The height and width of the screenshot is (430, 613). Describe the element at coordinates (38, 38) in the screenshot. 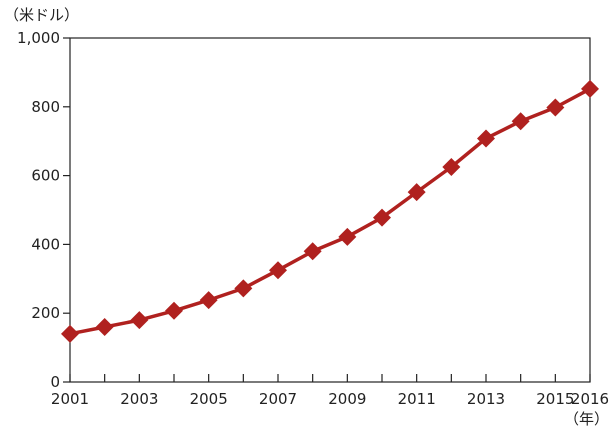

I see `y-tick-label: 1,000` at that location.